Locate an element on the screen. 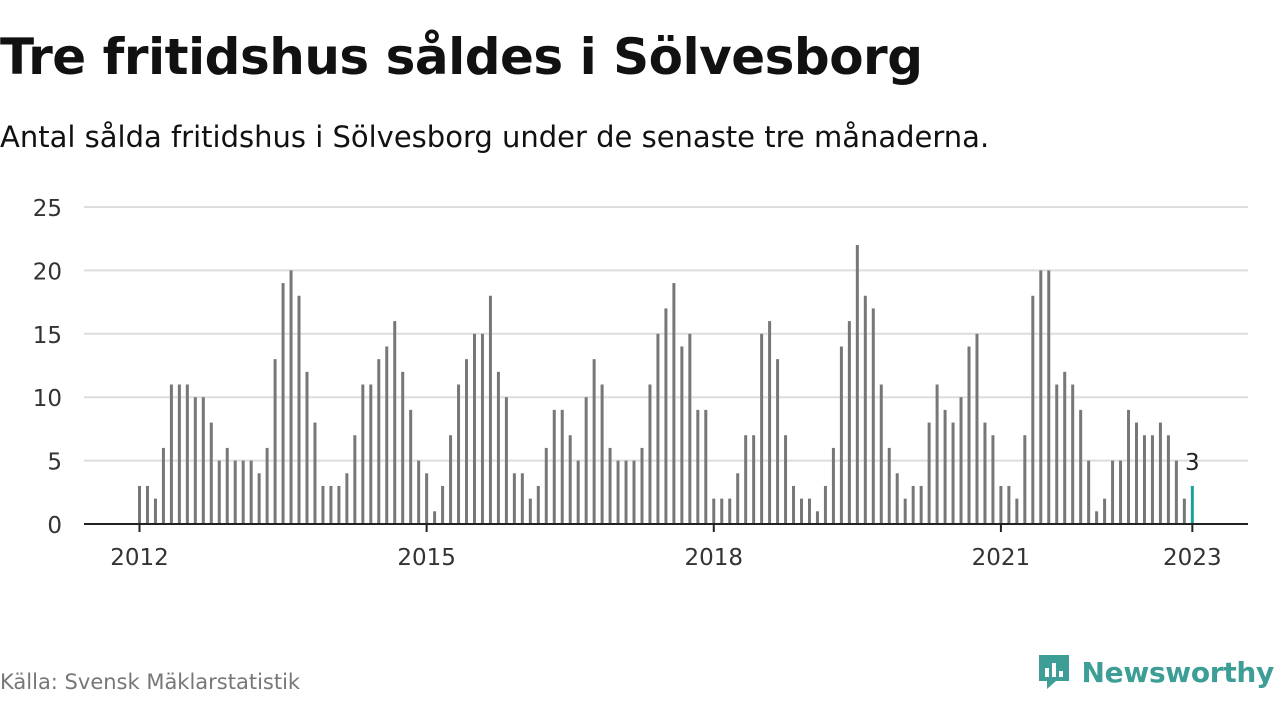  y-axis-tick-labels: 0 5 10 15 20 25 is located at coordinates (47, 367).